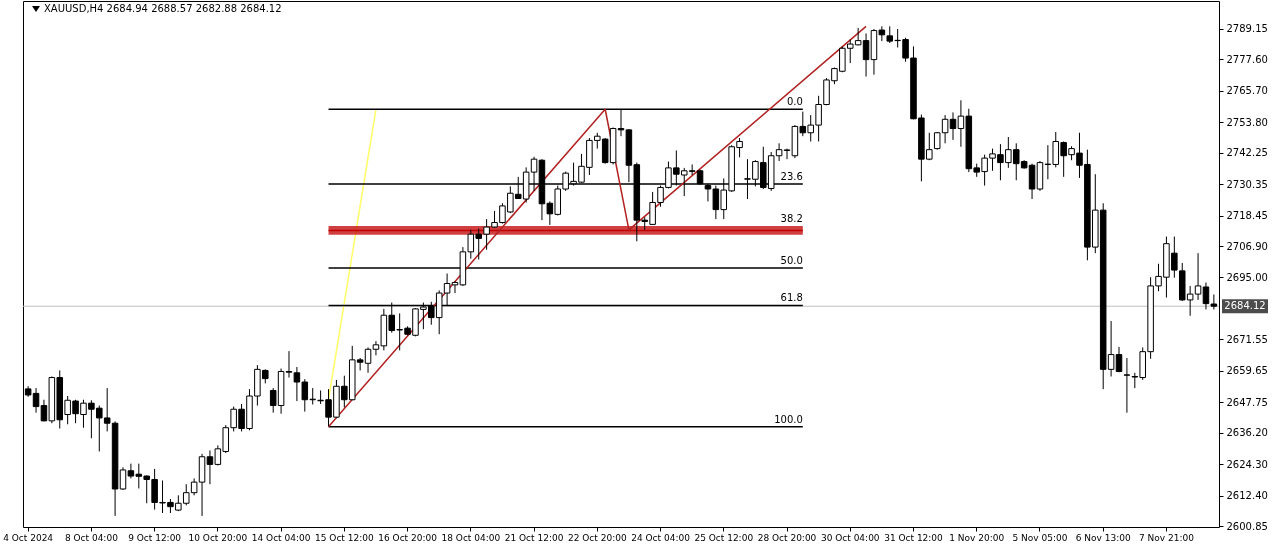 The image size is (1280, 552). I want to click on y-tick-label: 2742.25, so click(1247, 153).